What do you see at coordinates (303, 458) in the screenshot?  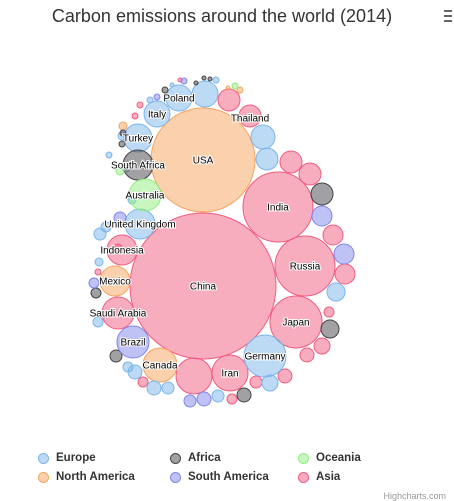 I see `legend-swatch-oceania` at bounding box center [303, 458].